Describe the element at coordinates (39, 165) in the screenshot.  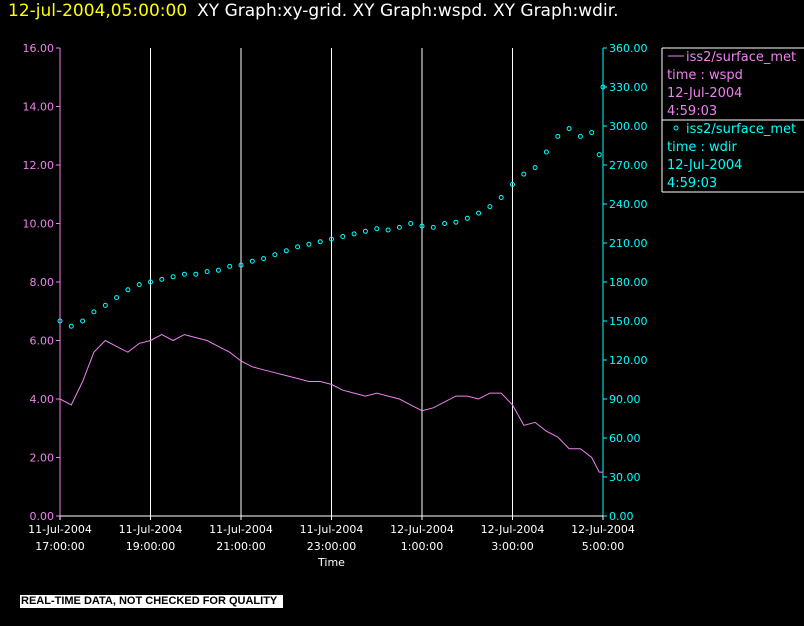
I see `left-axis-tick-label: 12.00` at that location.